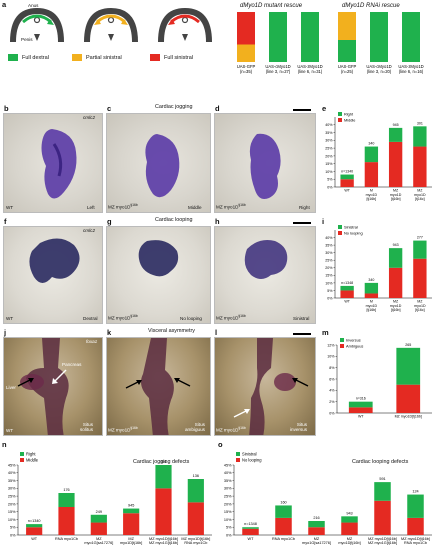 The image size is (435, 550). What do you see at coordinates (329, 164) in the screenshot?
I see `y-tick-label: 15%` at bounding box center [329, 164].